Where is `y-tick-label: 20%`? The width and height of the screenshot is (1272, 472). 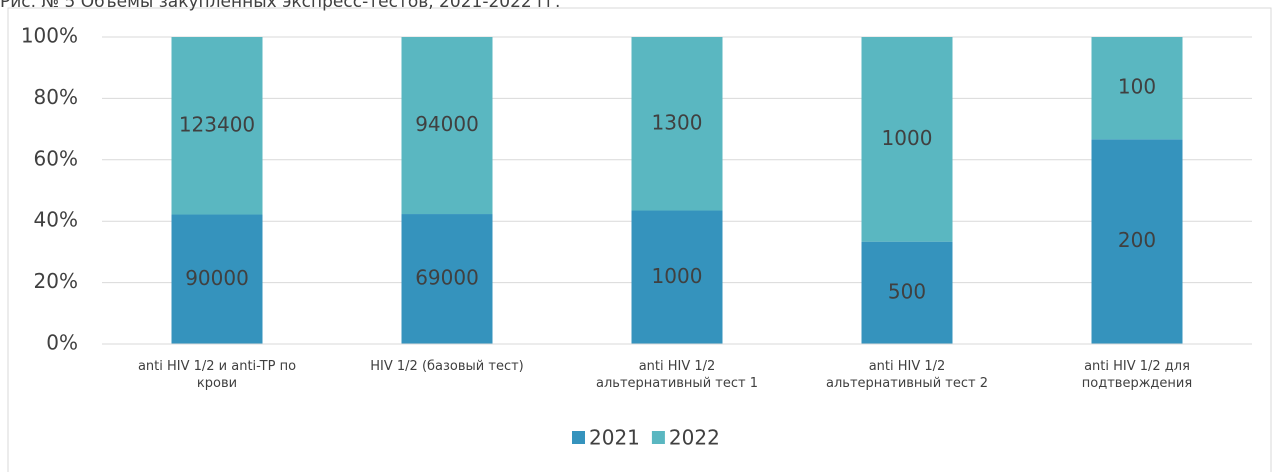 y-tick-label: 20% is located at coordinates (56, 281).